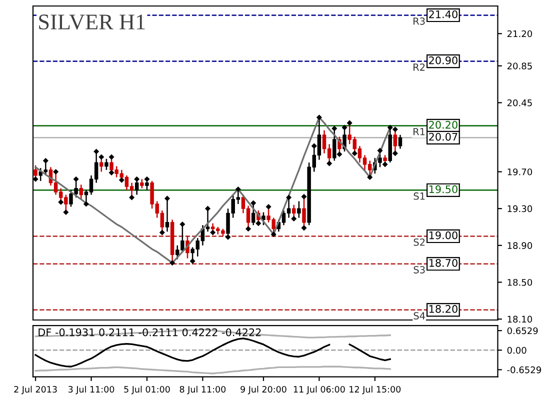  Describe the element at coordinates (319, 390) in the screenshot. I see `x-tick-label: 11 Jul 06:00` at that location.